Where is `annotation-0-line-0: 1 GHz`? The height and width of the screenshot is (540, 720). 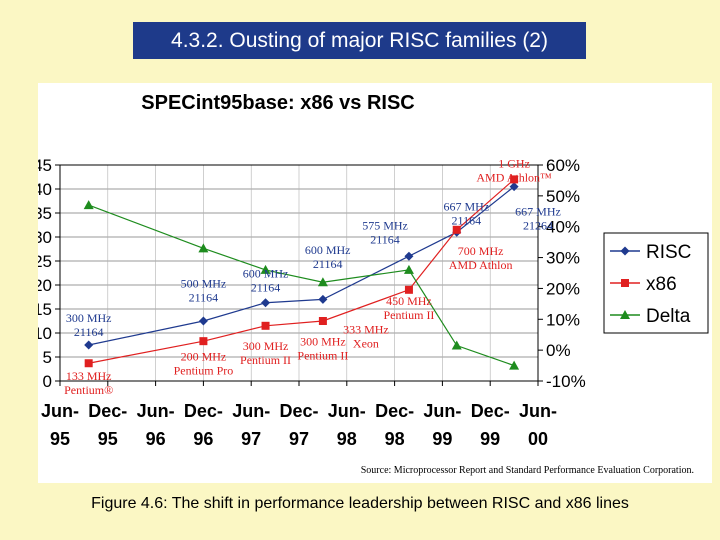
annotation-0-line-0: 1 GHz is located at coordinates (514, 163).